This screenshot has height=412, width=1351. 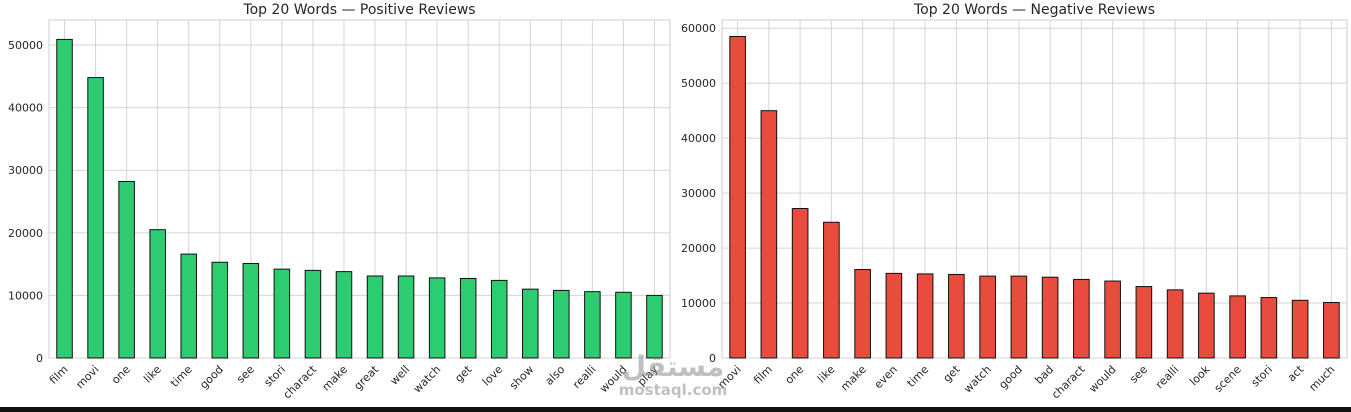 What do you see at coordinates (592, 325) in the screenshot?
I see `positive-bar-realli` at bounding box center [592, 325].